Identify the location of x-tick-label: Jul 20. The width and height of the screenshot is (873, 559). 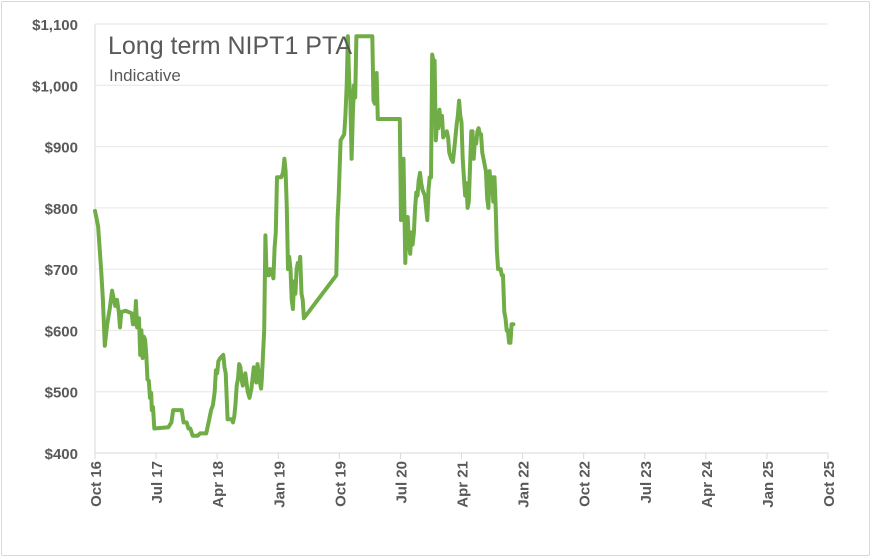
(401, 482).